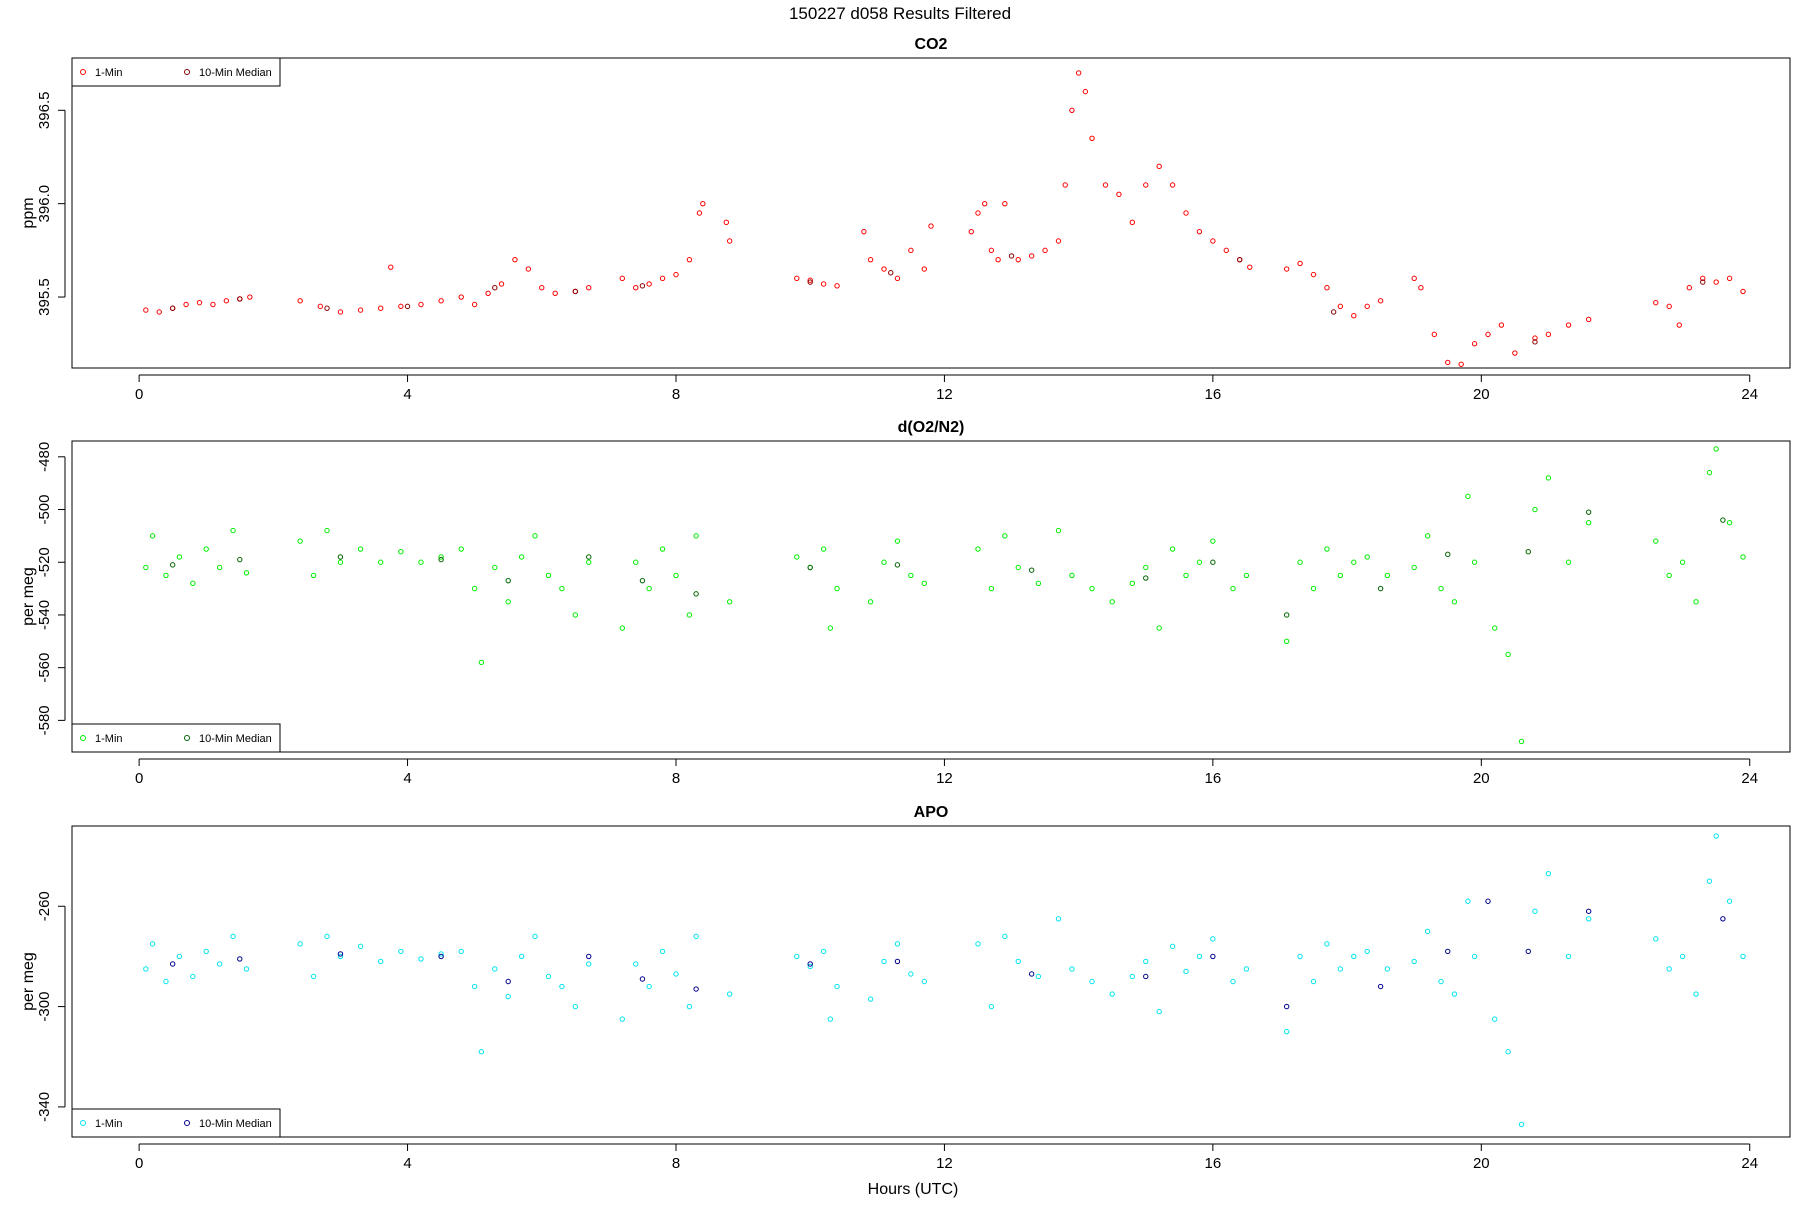 The height and width of the screenshot is (1205, 1800). I want to click on x-tick-label: 24, so click(1749, 394).